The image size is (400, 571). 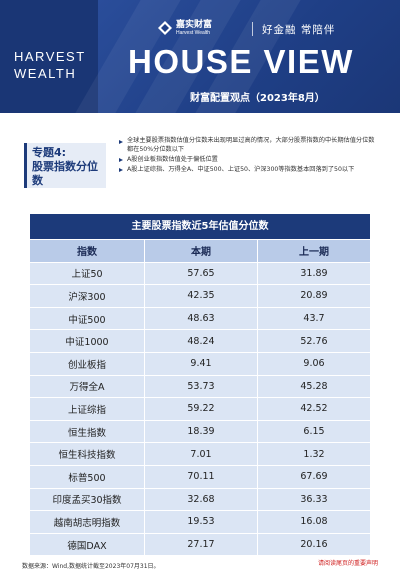 What do you see at coordinates (87, 296) in the screenshot?
I see `cell-index-name: 沪深300` at bounding box center [87, 296].